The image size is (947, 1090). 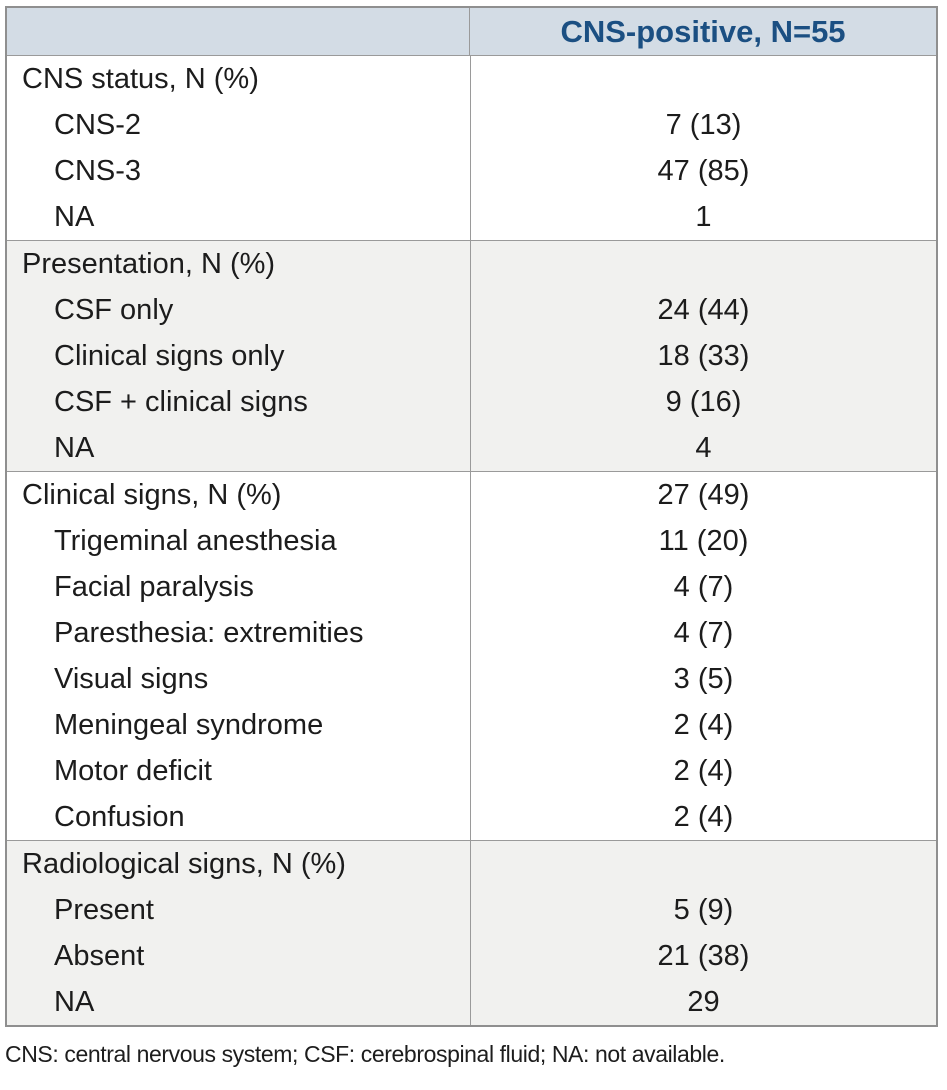 What do you see at coordinates (195, 540) in the screenshot?
I see `row-label: Trigeminal anesthesia` at bounding box center [195, 540].